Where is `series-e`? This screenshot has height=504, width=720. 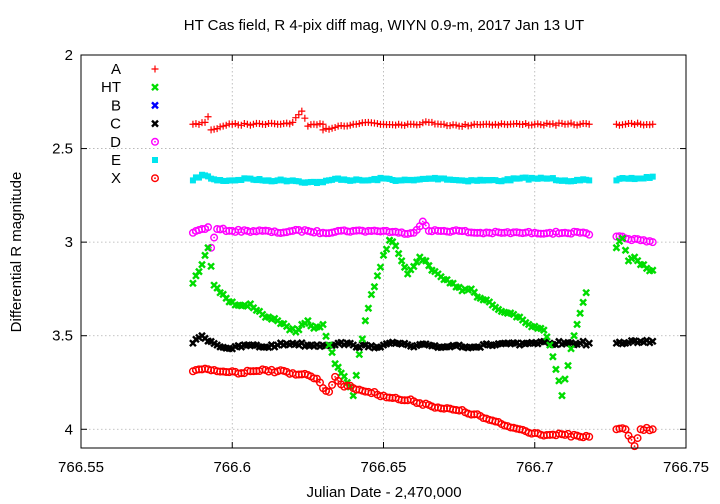 series-e is located at coordinates (422, 179).